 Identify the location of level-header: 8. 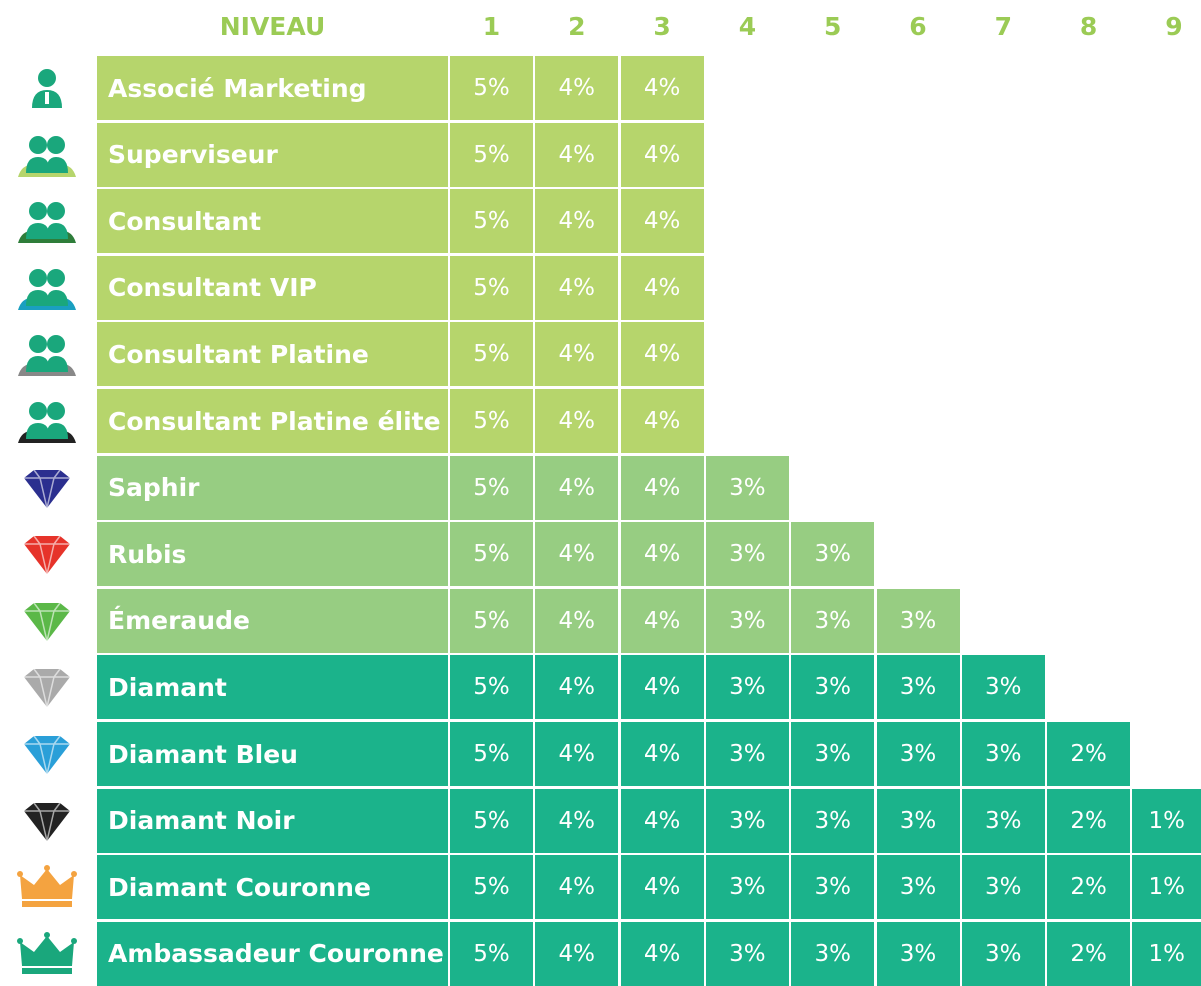
(1088, 26).